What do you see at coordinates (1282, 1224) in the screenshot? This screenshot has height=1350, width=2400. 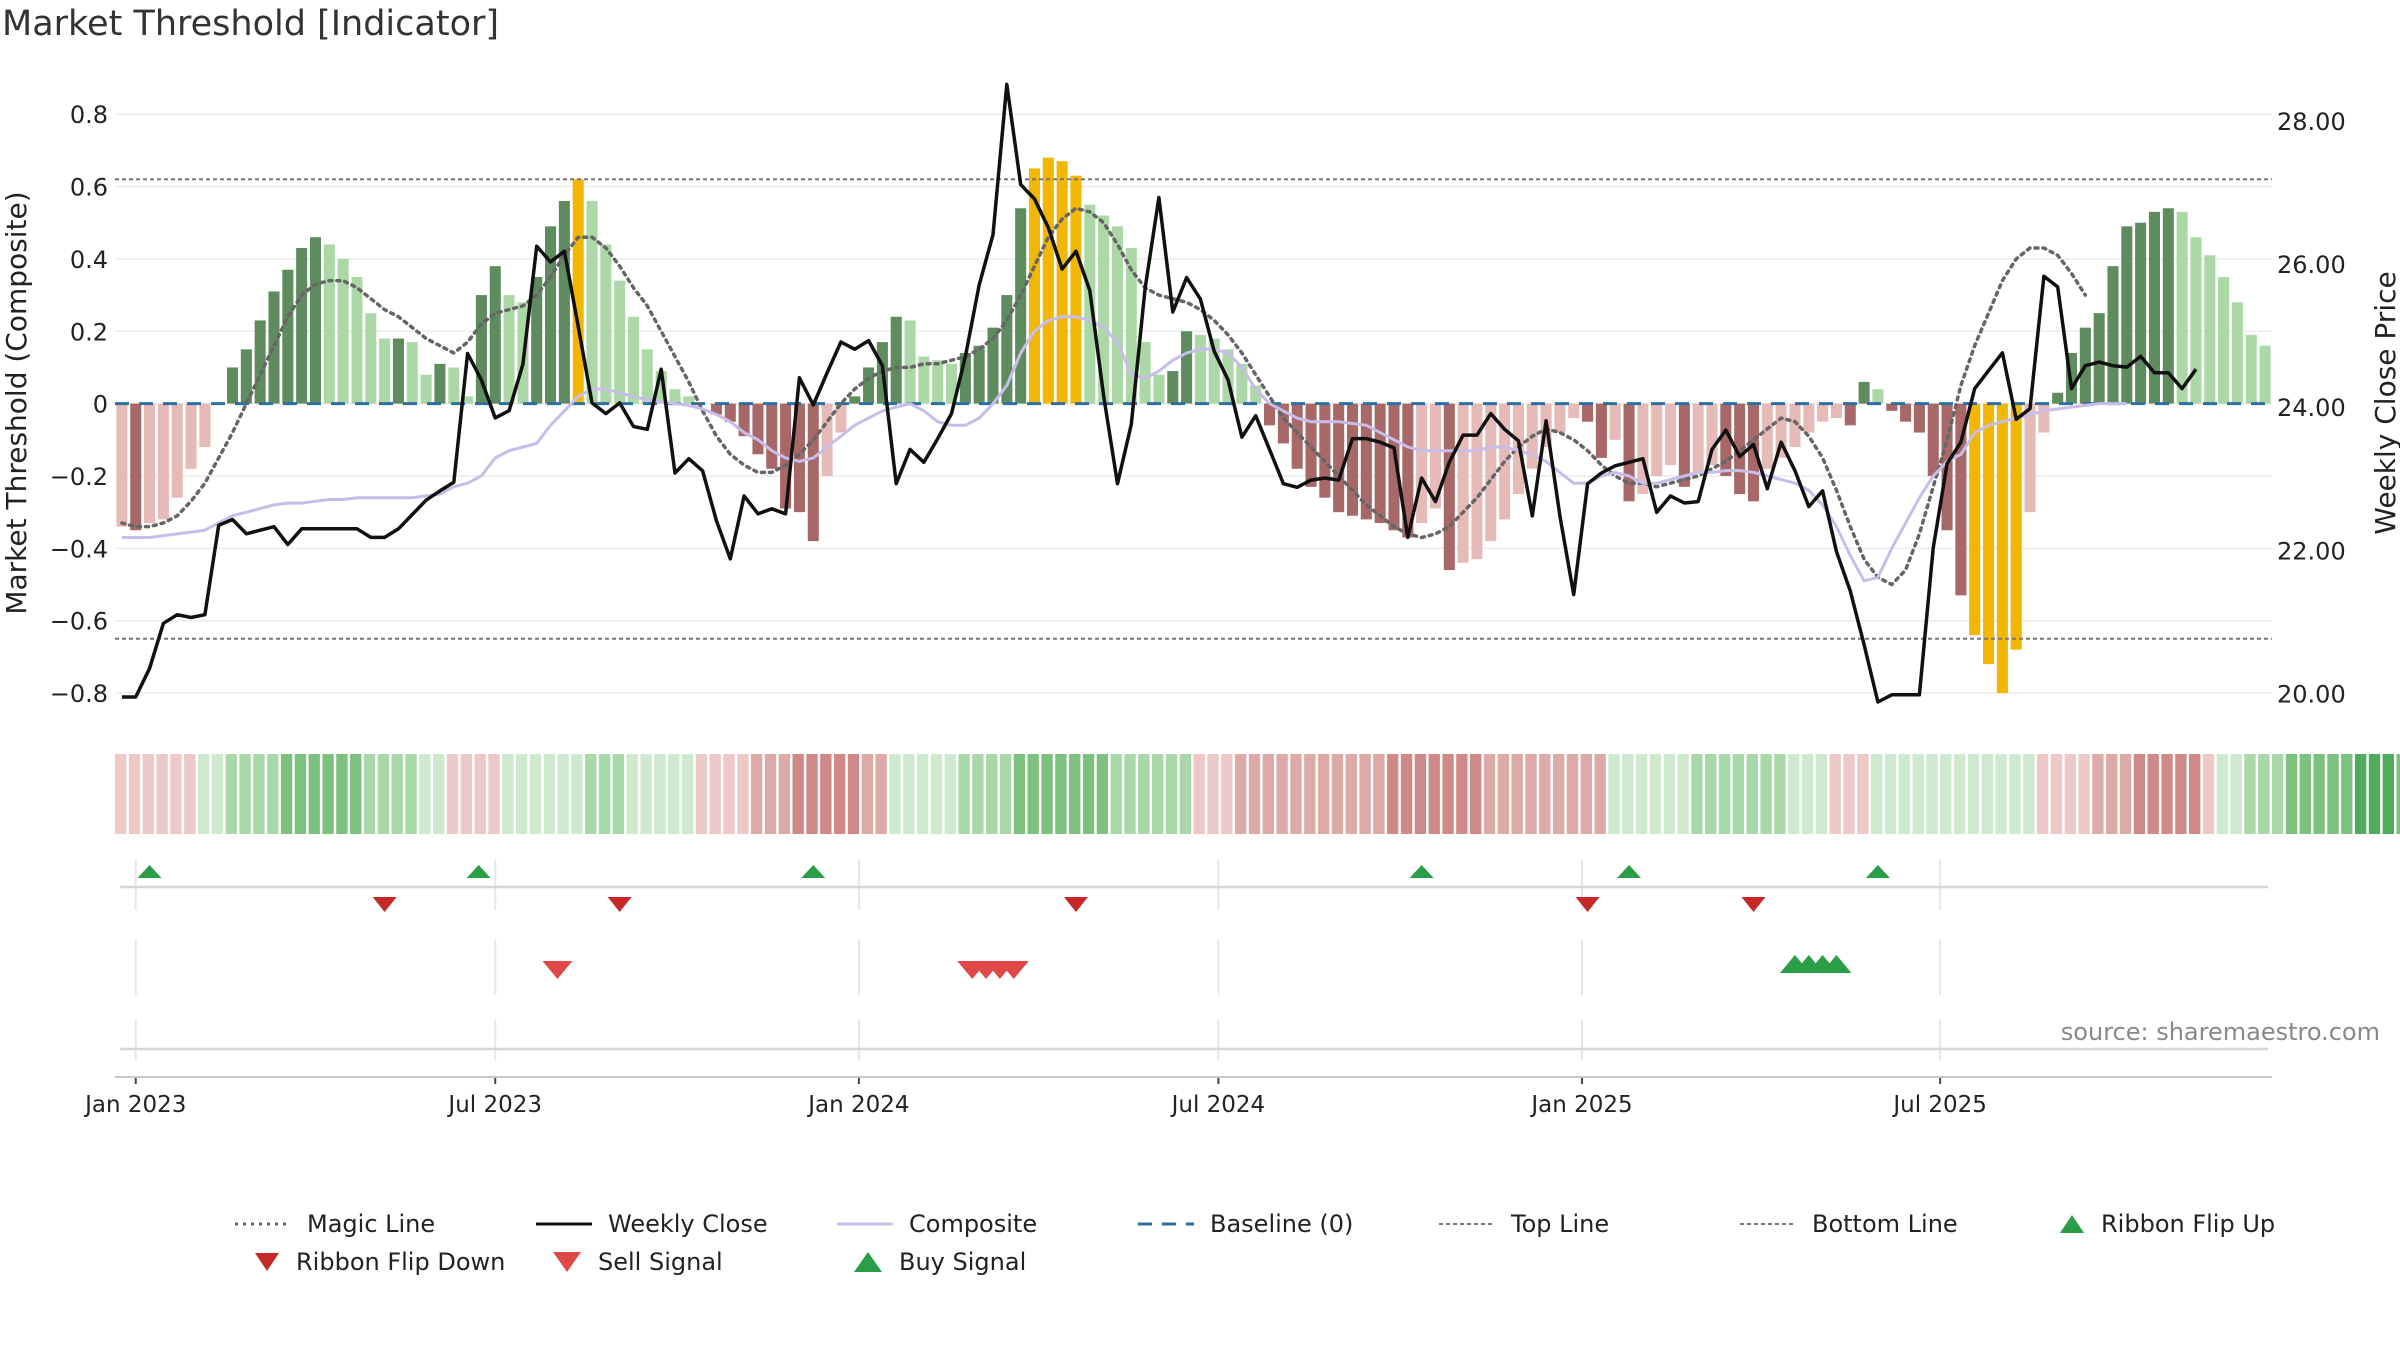 I see `legend-label: Baseline (0)` at bounding box center [1282, 1224].